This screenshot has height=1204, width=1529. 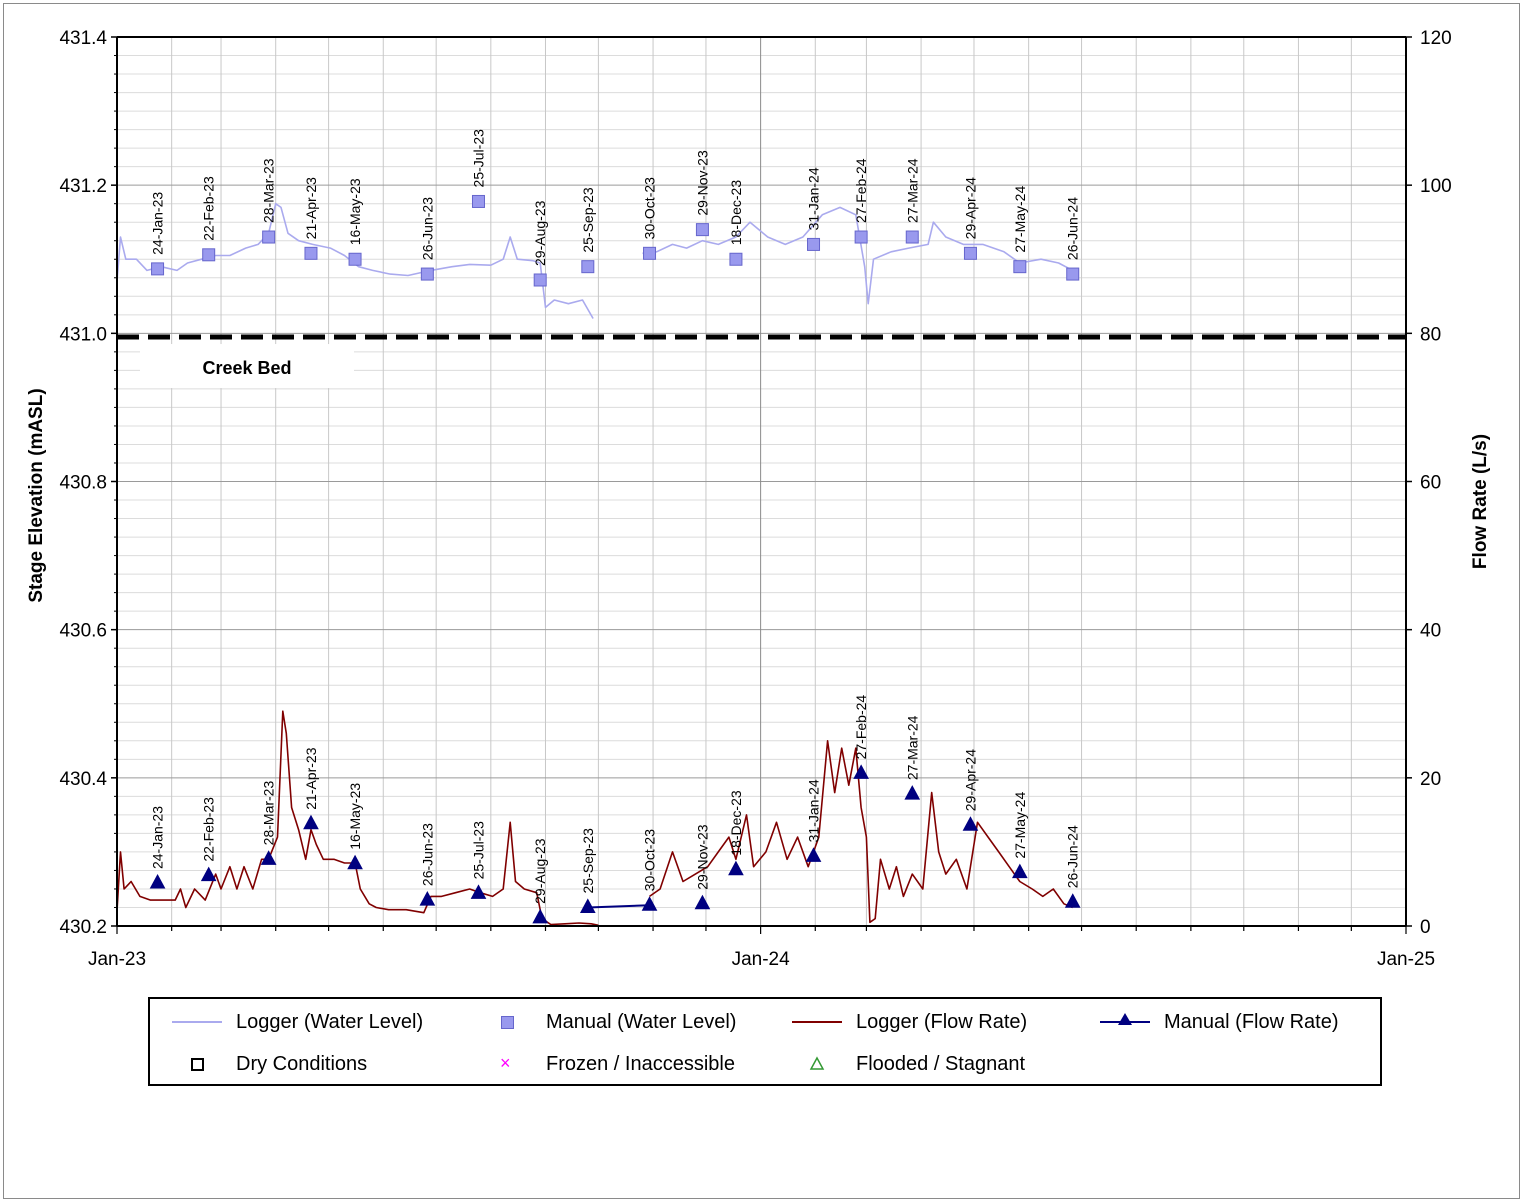 I want to click on manual-water-level-date-label: 25-Jul-23, so click(x=478, y=158).